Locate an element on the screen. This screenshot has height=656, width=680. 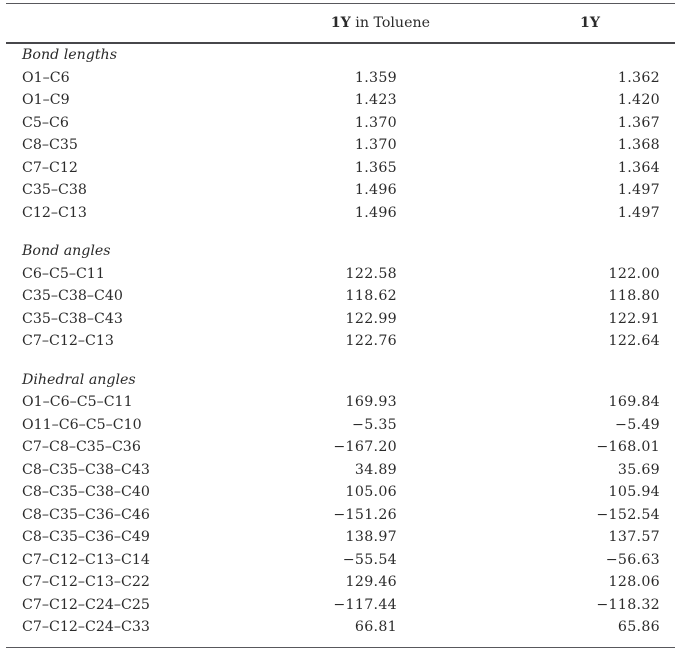
parameter-name: C7–C8–C35–C36 is located at coordinates (81, 447).